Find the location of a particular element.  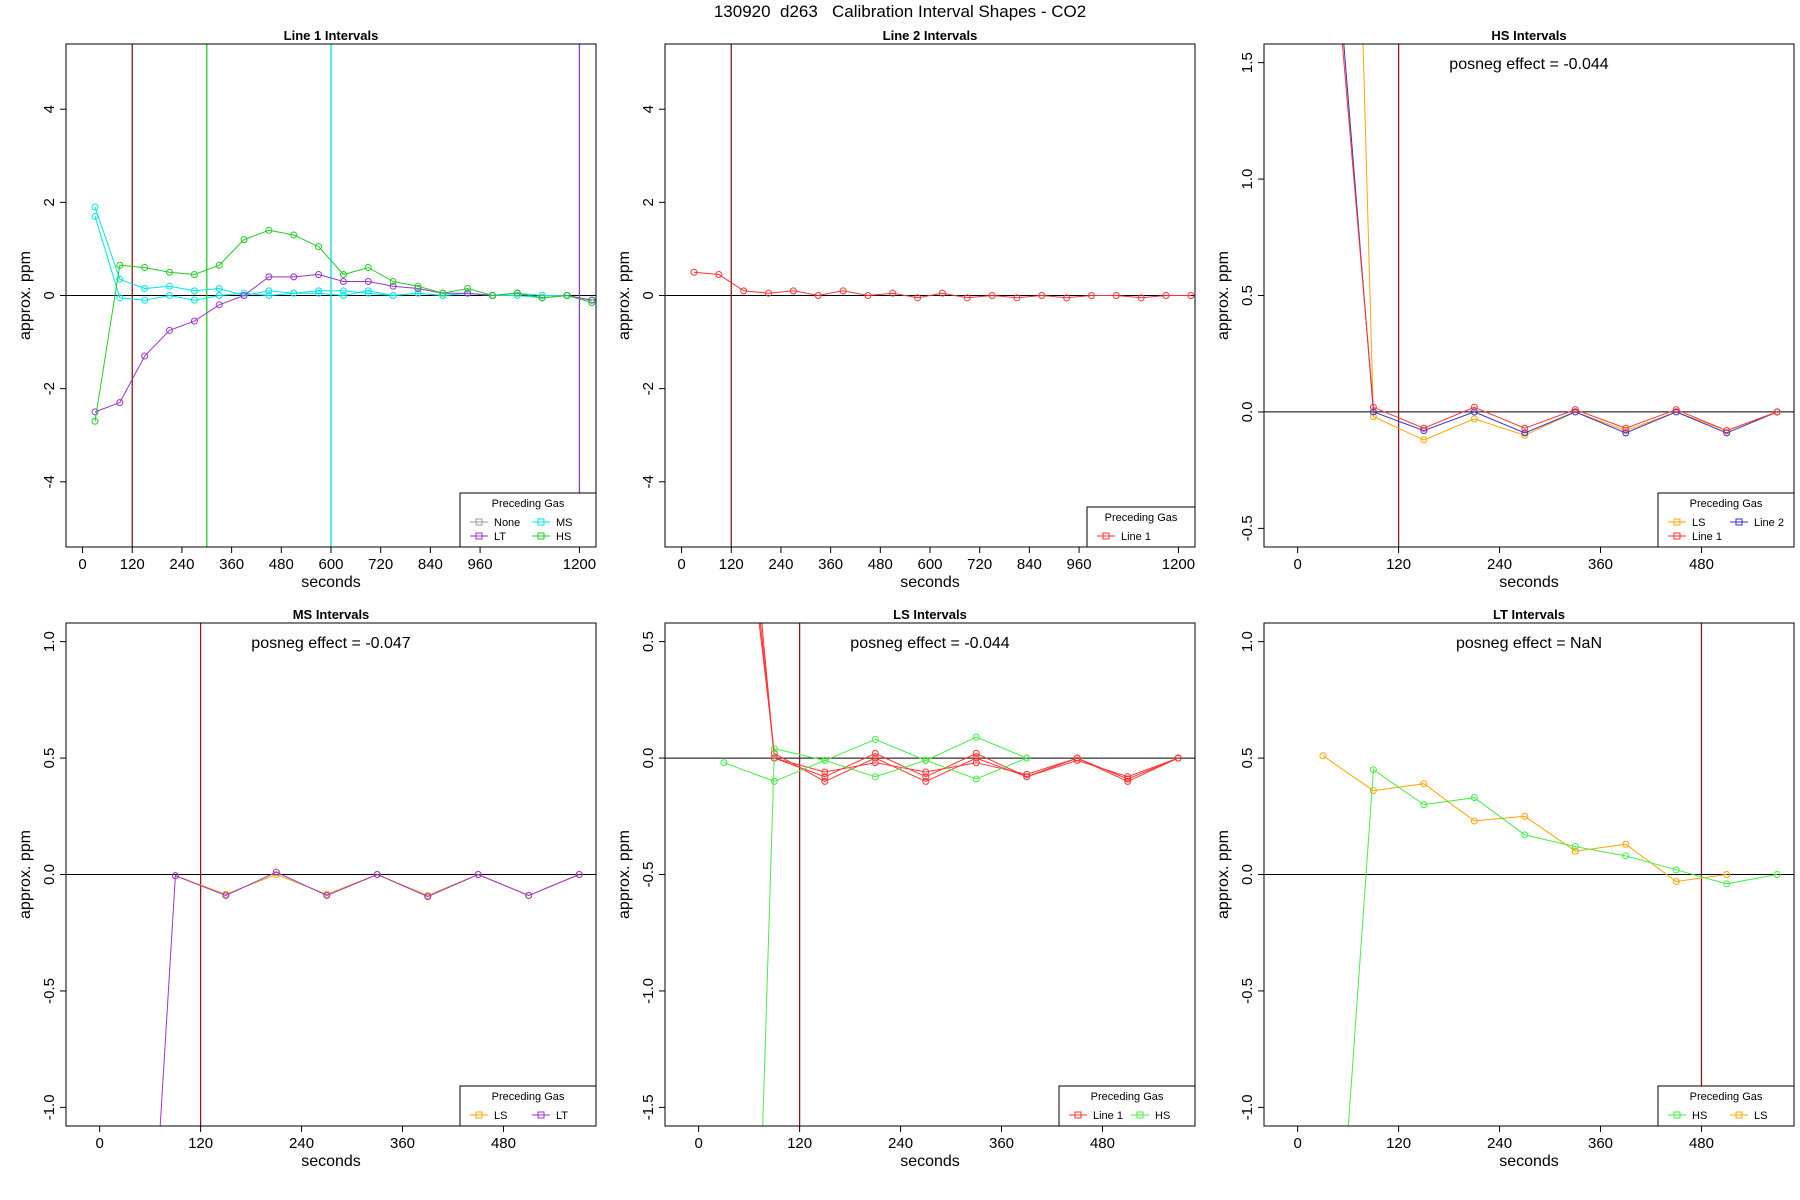

legend: Preceding Gas HS LS is located at coordinates (1726, 1106).